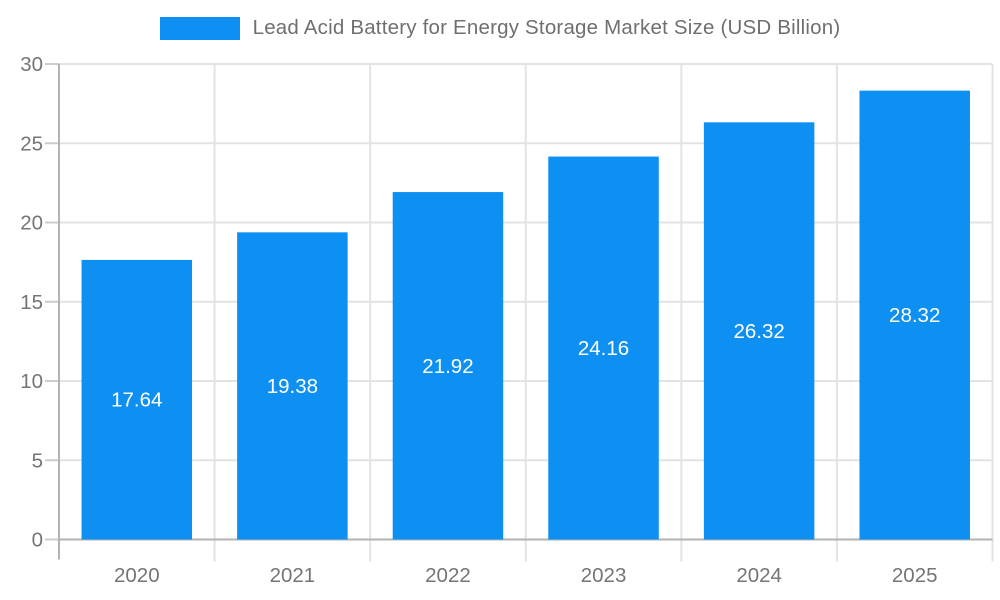 Image resolution: width=1000 pixels, height=600 pixels. Describe the element at coordinates (137, 575) in the screenshot. I see `x-axis-tick-label: 2020` at that location.